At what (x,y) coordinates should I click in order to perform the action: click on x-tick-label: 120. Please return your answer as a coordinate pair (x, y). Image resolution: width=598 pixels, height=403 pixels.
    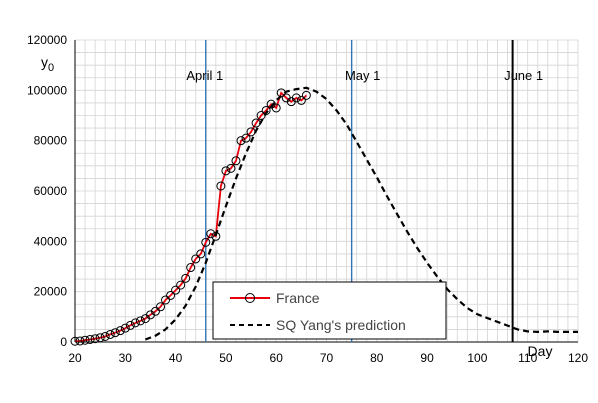
    Looking at the image, I should click on (578, 358).